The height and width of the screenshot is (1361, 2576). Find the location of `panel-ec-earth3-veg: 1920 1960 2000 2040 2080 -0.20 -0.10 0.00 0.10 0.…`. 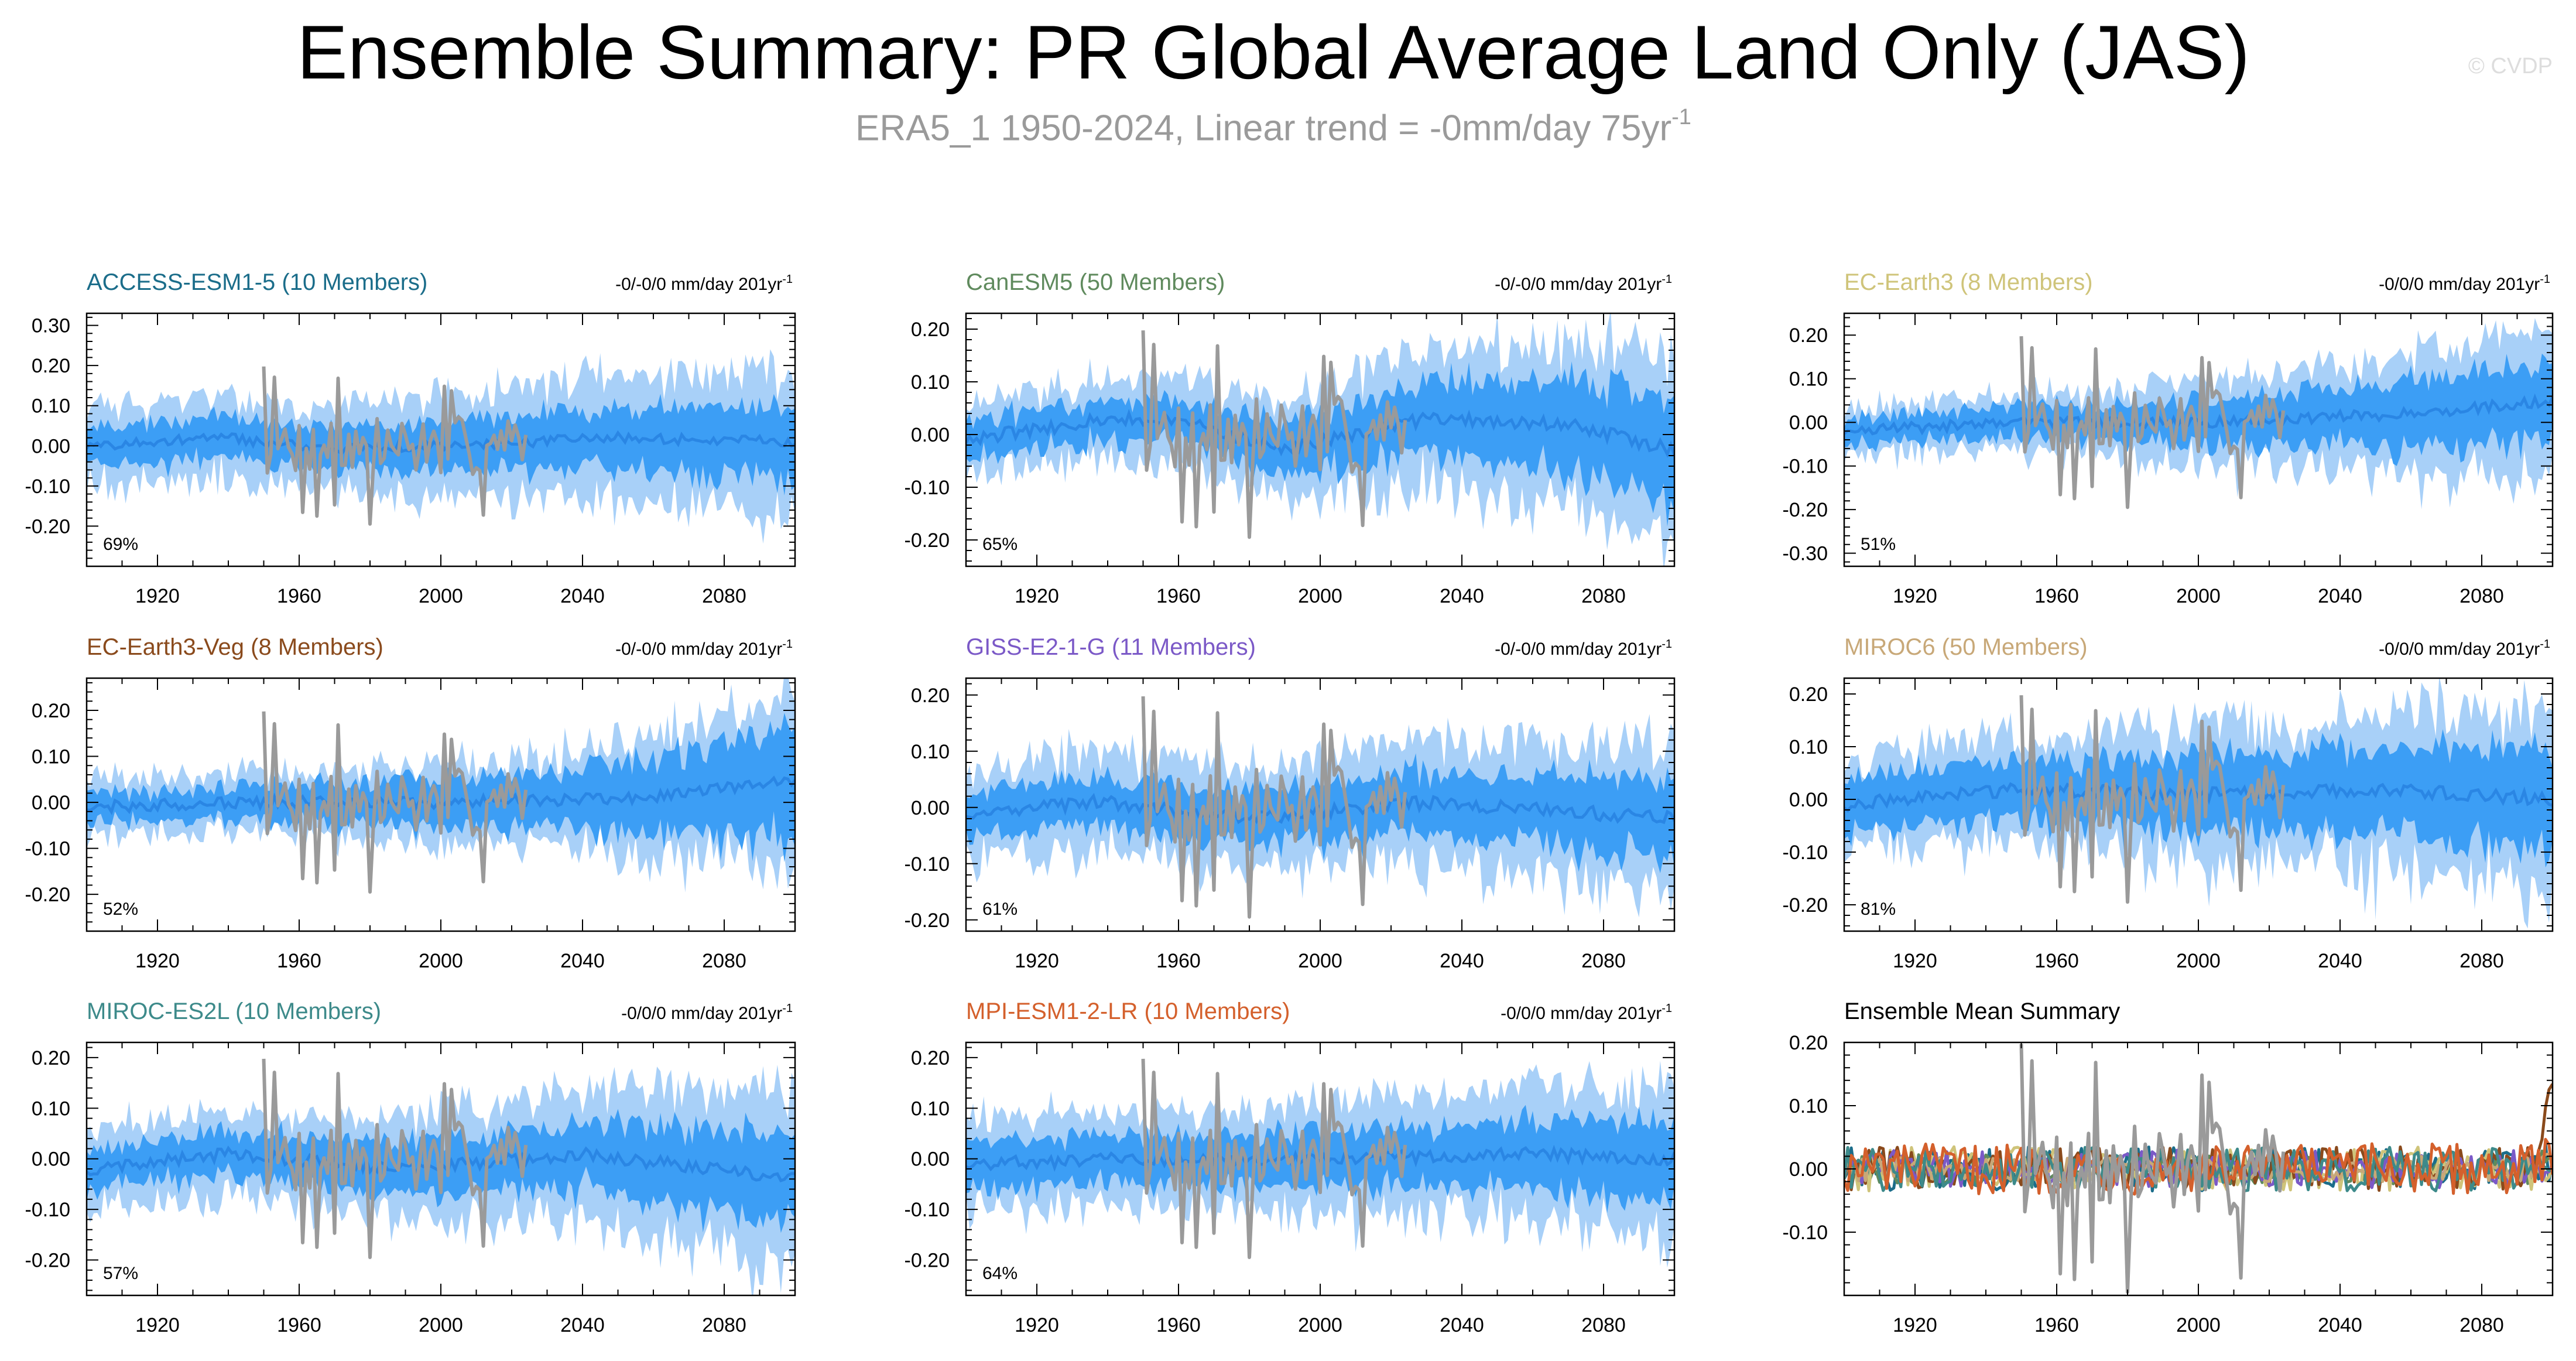

panel-ec-earth3-veg: 1920 1960 2000 2040 2080 -0.20 -0.10 0.00 0.10 0.… is located at coordinates (410, 803).